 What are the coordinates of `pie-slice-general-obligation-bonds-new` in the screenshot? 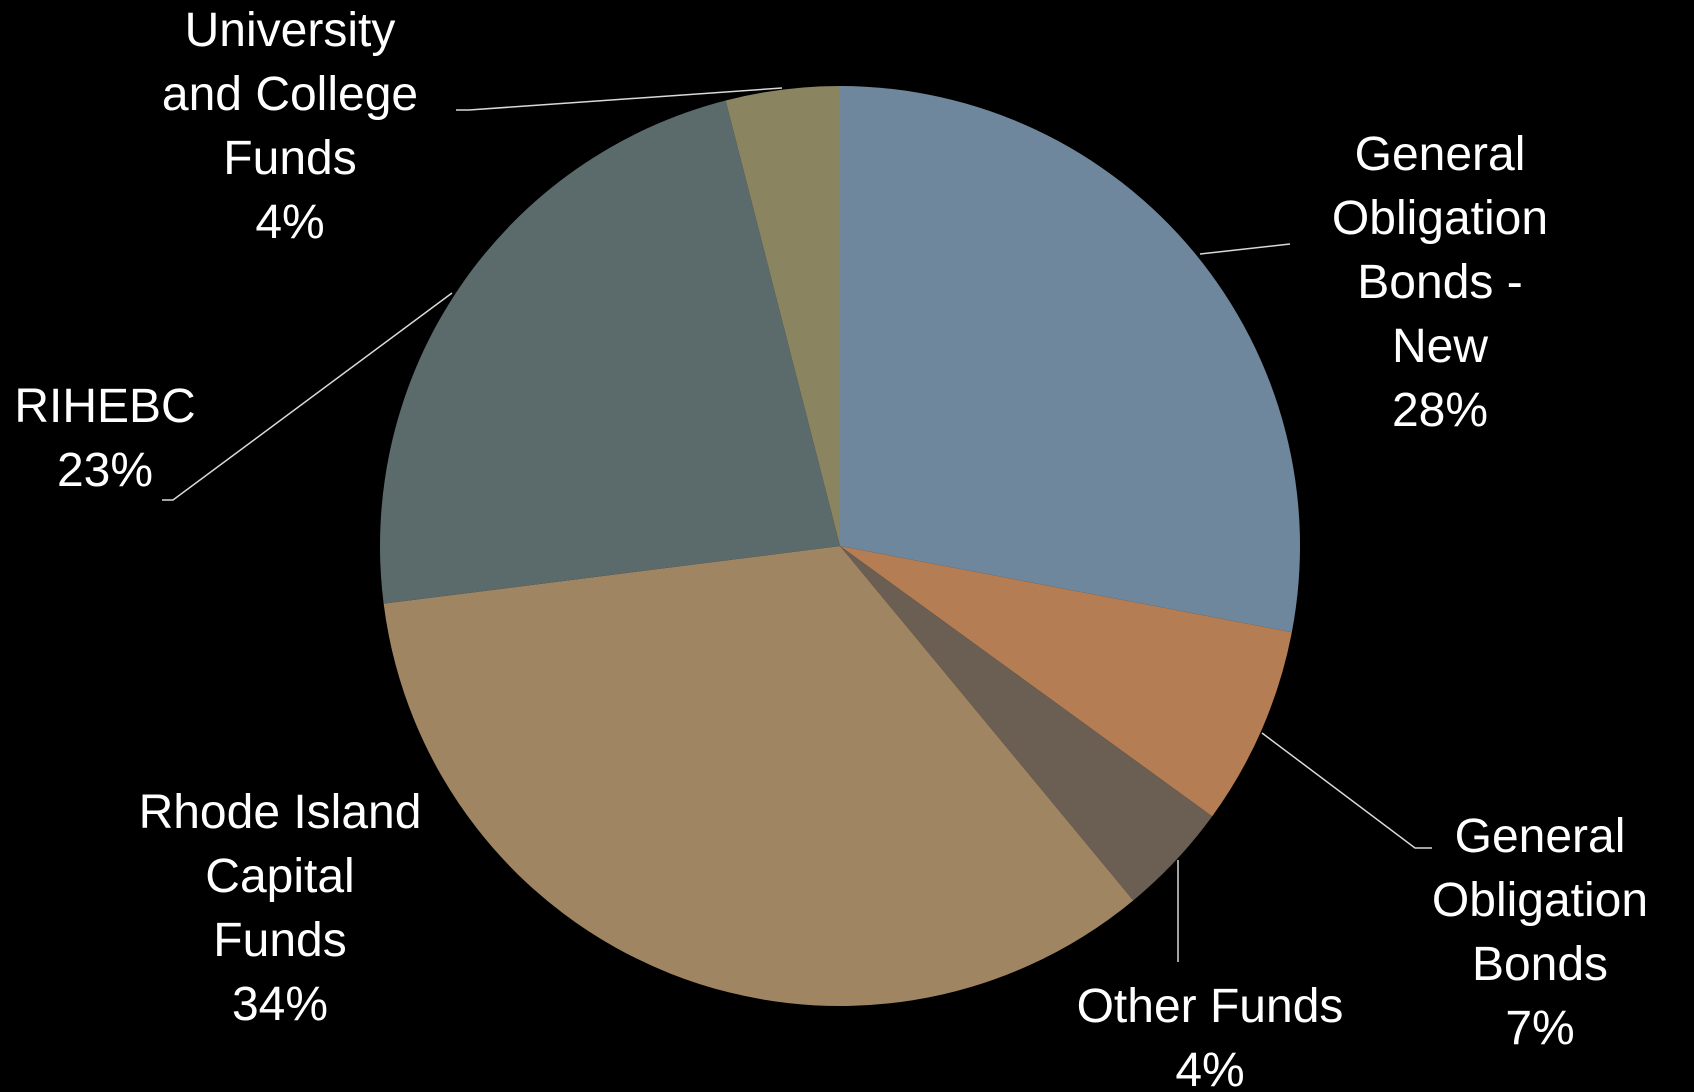 It's located at (1070, 359).